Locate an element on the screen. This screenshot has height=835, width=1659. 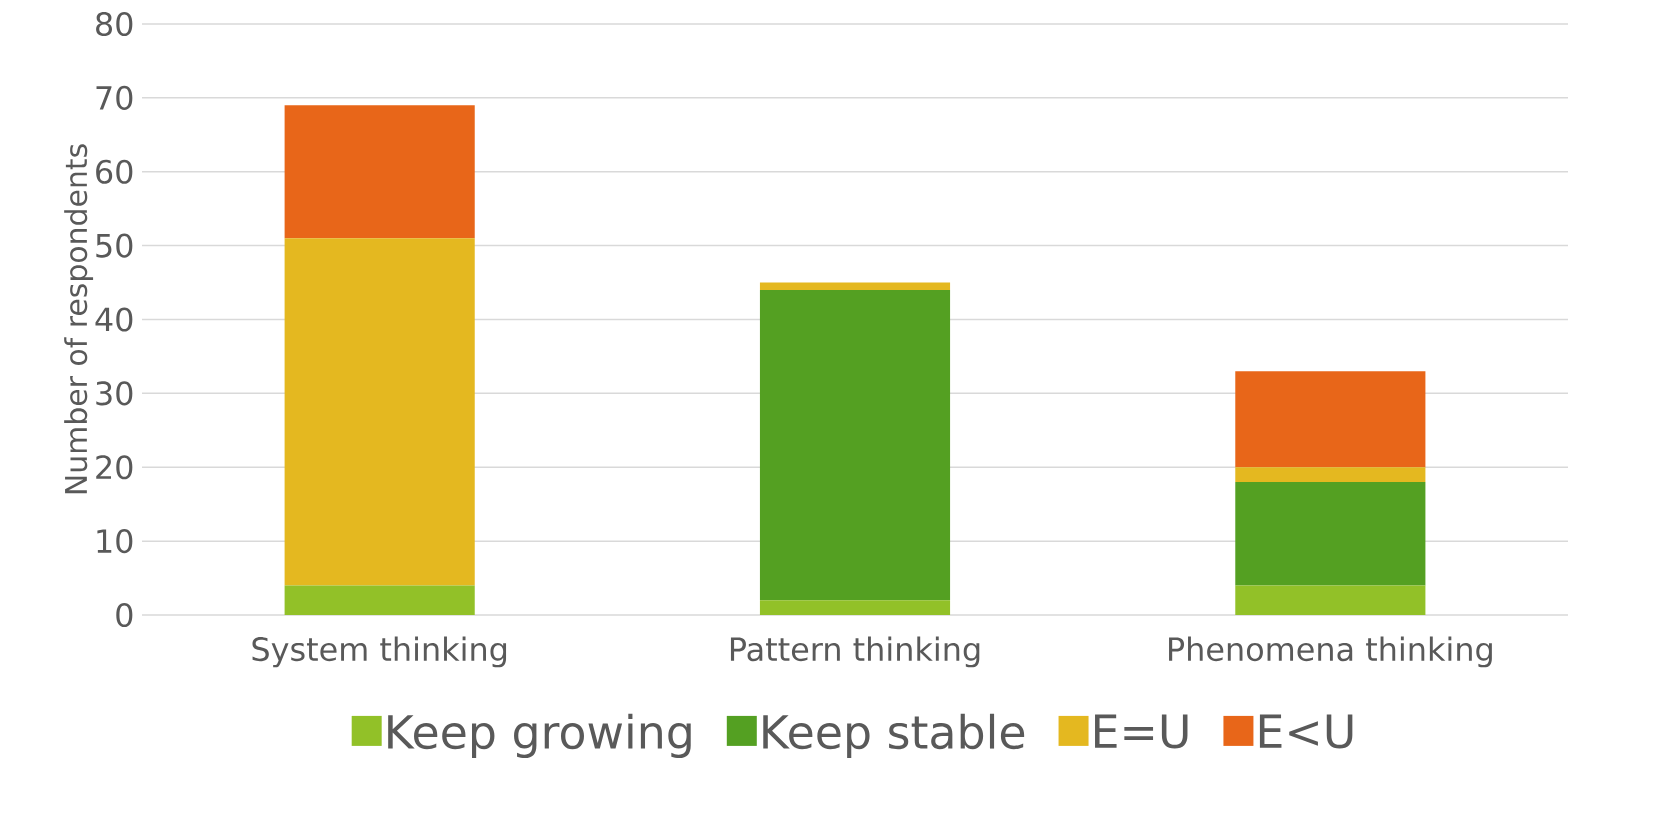
y-tick-label: 60 is located at coordinates (114, 171).